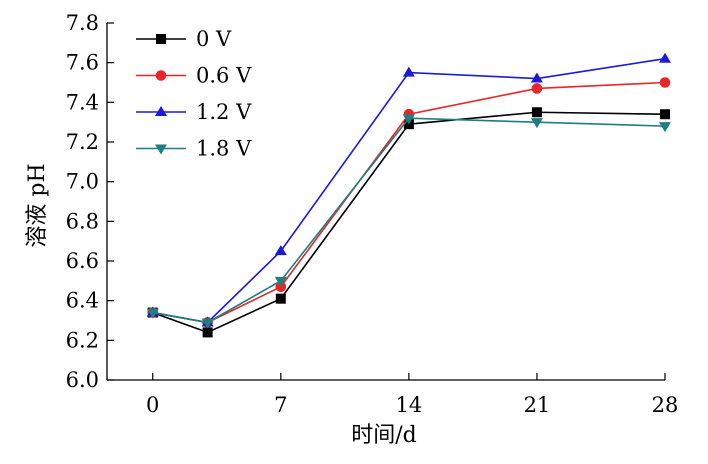 The height and width of the screenshot is (464, 708). I want to click on y-tick-label: 6.2, so click(82, 340).